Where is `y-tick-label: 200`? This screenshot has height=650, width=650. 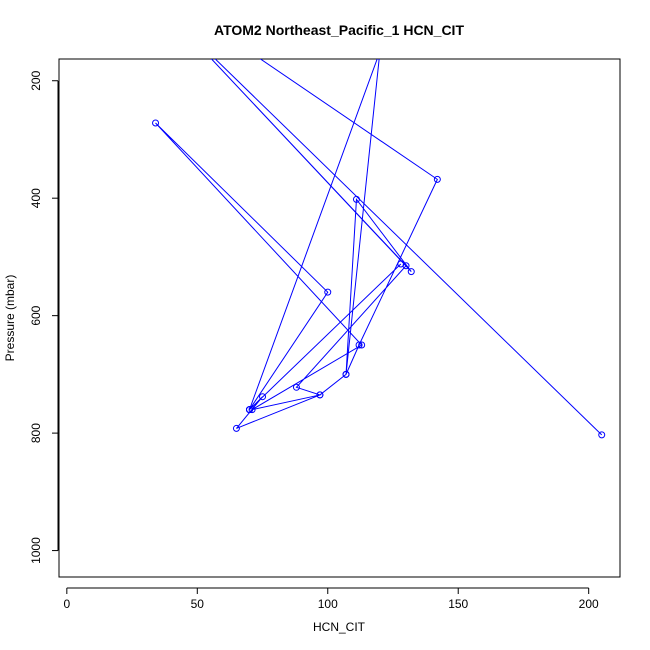 y-tick-label: 200 is located at coordinates (36, 80).